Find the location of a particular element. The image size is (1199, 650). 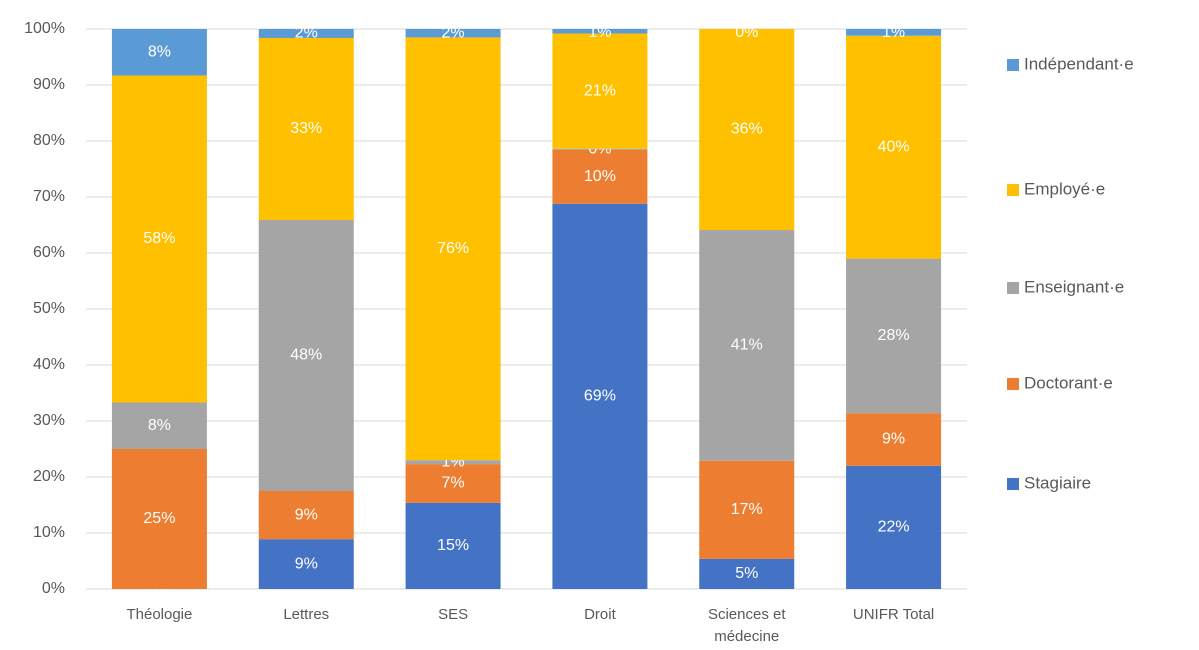

legend-label: Doctorant·e is located at coordinates (1068, 382).